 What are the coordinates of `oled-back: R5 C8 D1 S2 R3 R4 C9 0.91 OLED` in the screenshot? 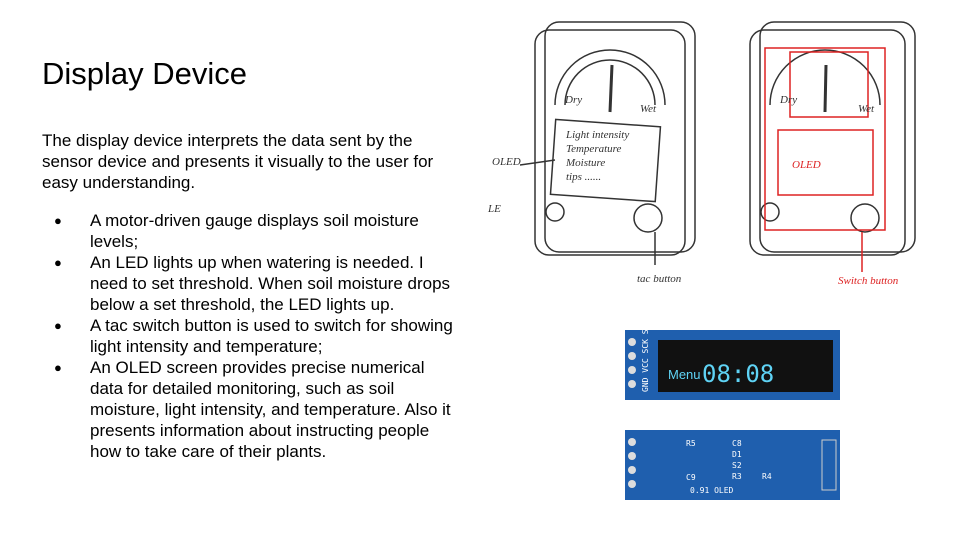 It's located at (732, 465).